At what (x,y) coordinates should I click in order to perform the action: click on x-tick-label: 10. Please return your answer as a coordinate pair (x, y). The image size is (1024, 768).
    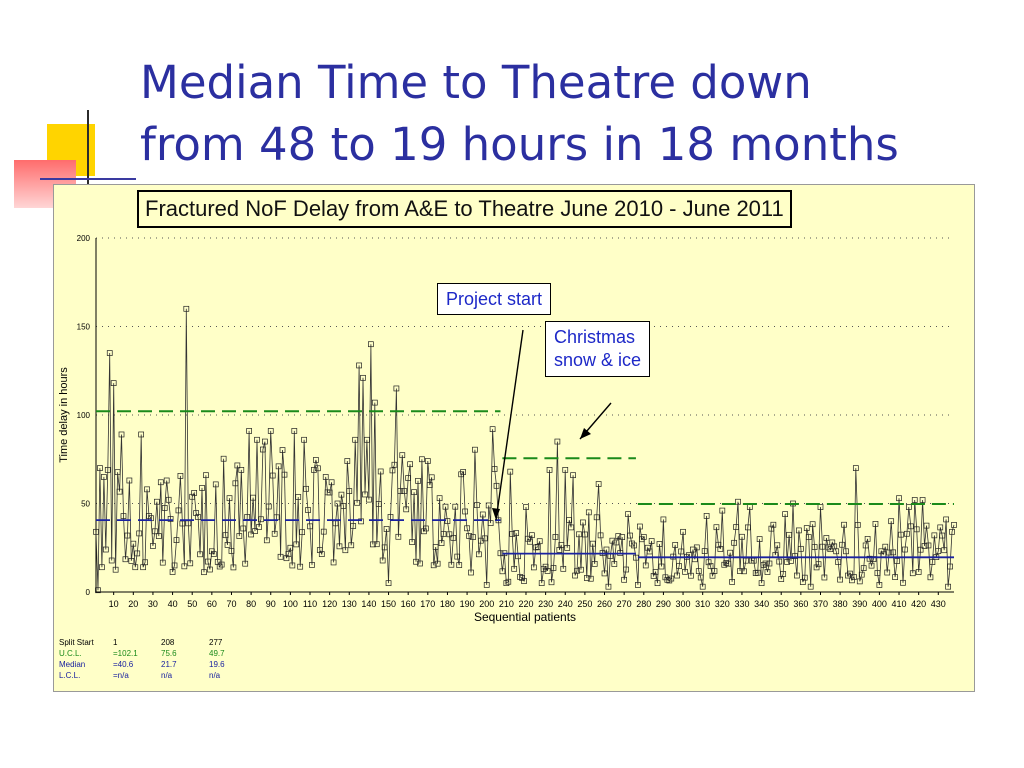
    Looking at the image, I should click on (114, 604).